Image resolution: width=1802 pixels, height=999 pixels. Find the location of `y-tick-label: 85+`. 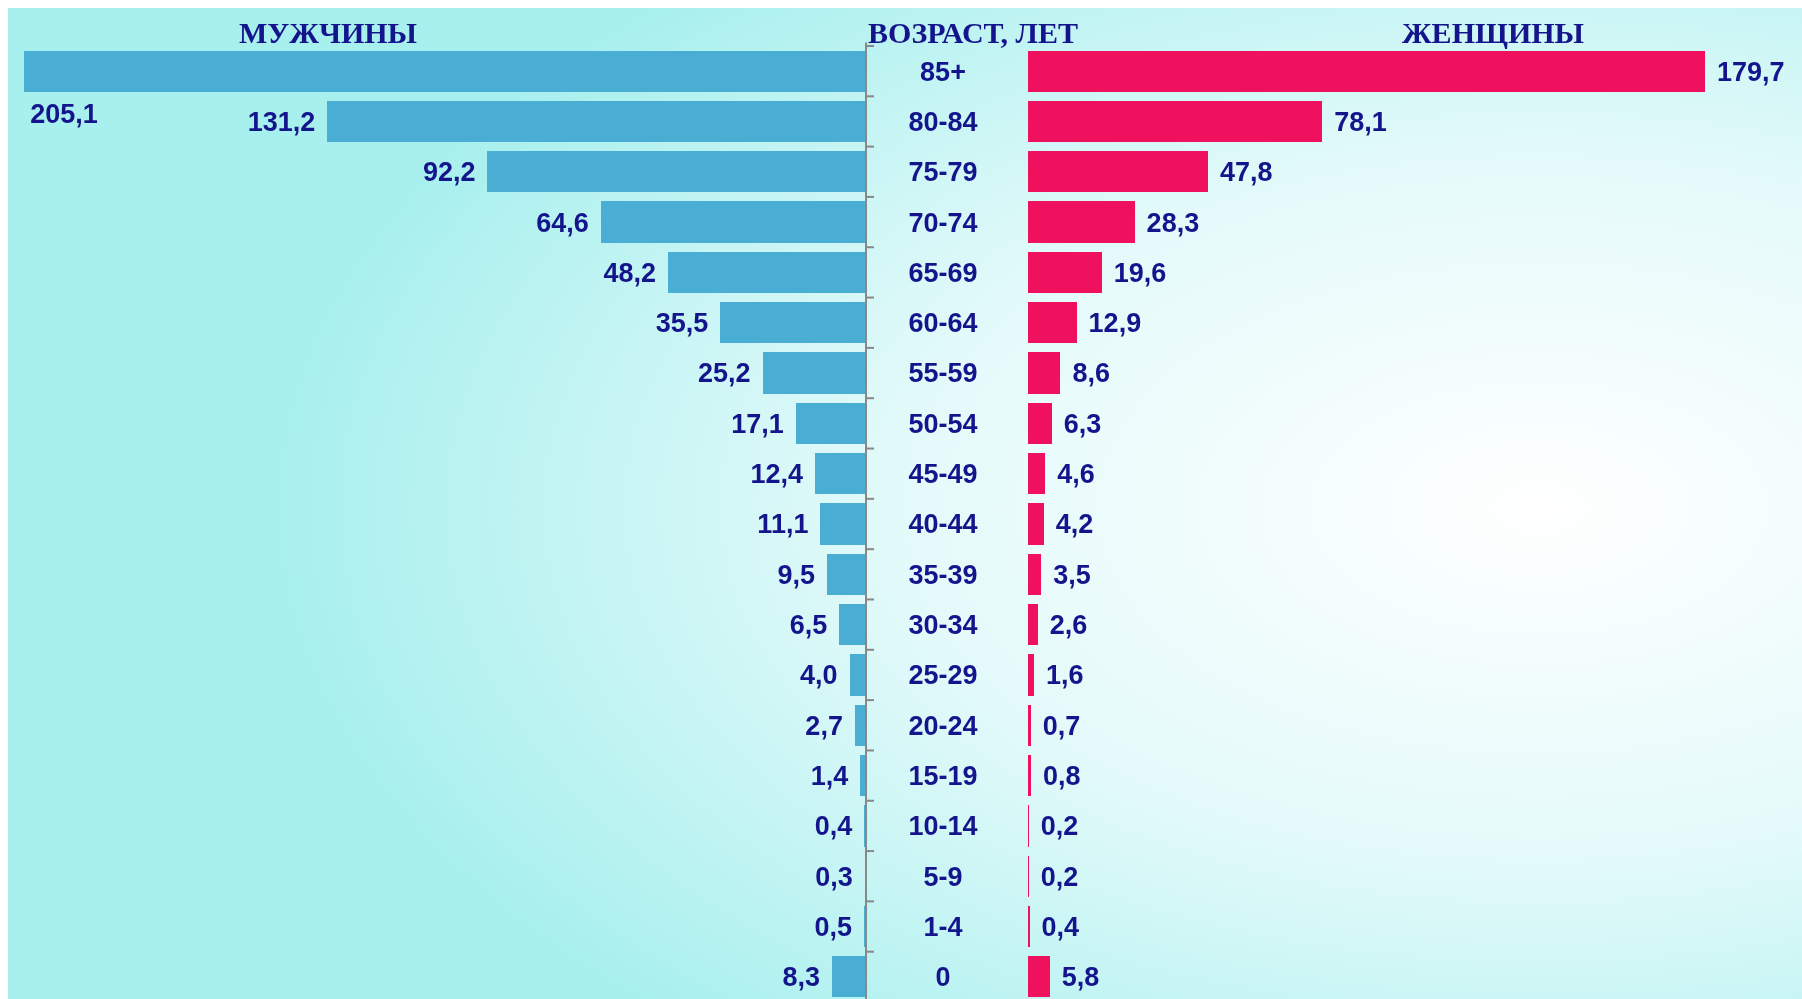

y-tick-label: 85+ is located at coordinates (943, 71).